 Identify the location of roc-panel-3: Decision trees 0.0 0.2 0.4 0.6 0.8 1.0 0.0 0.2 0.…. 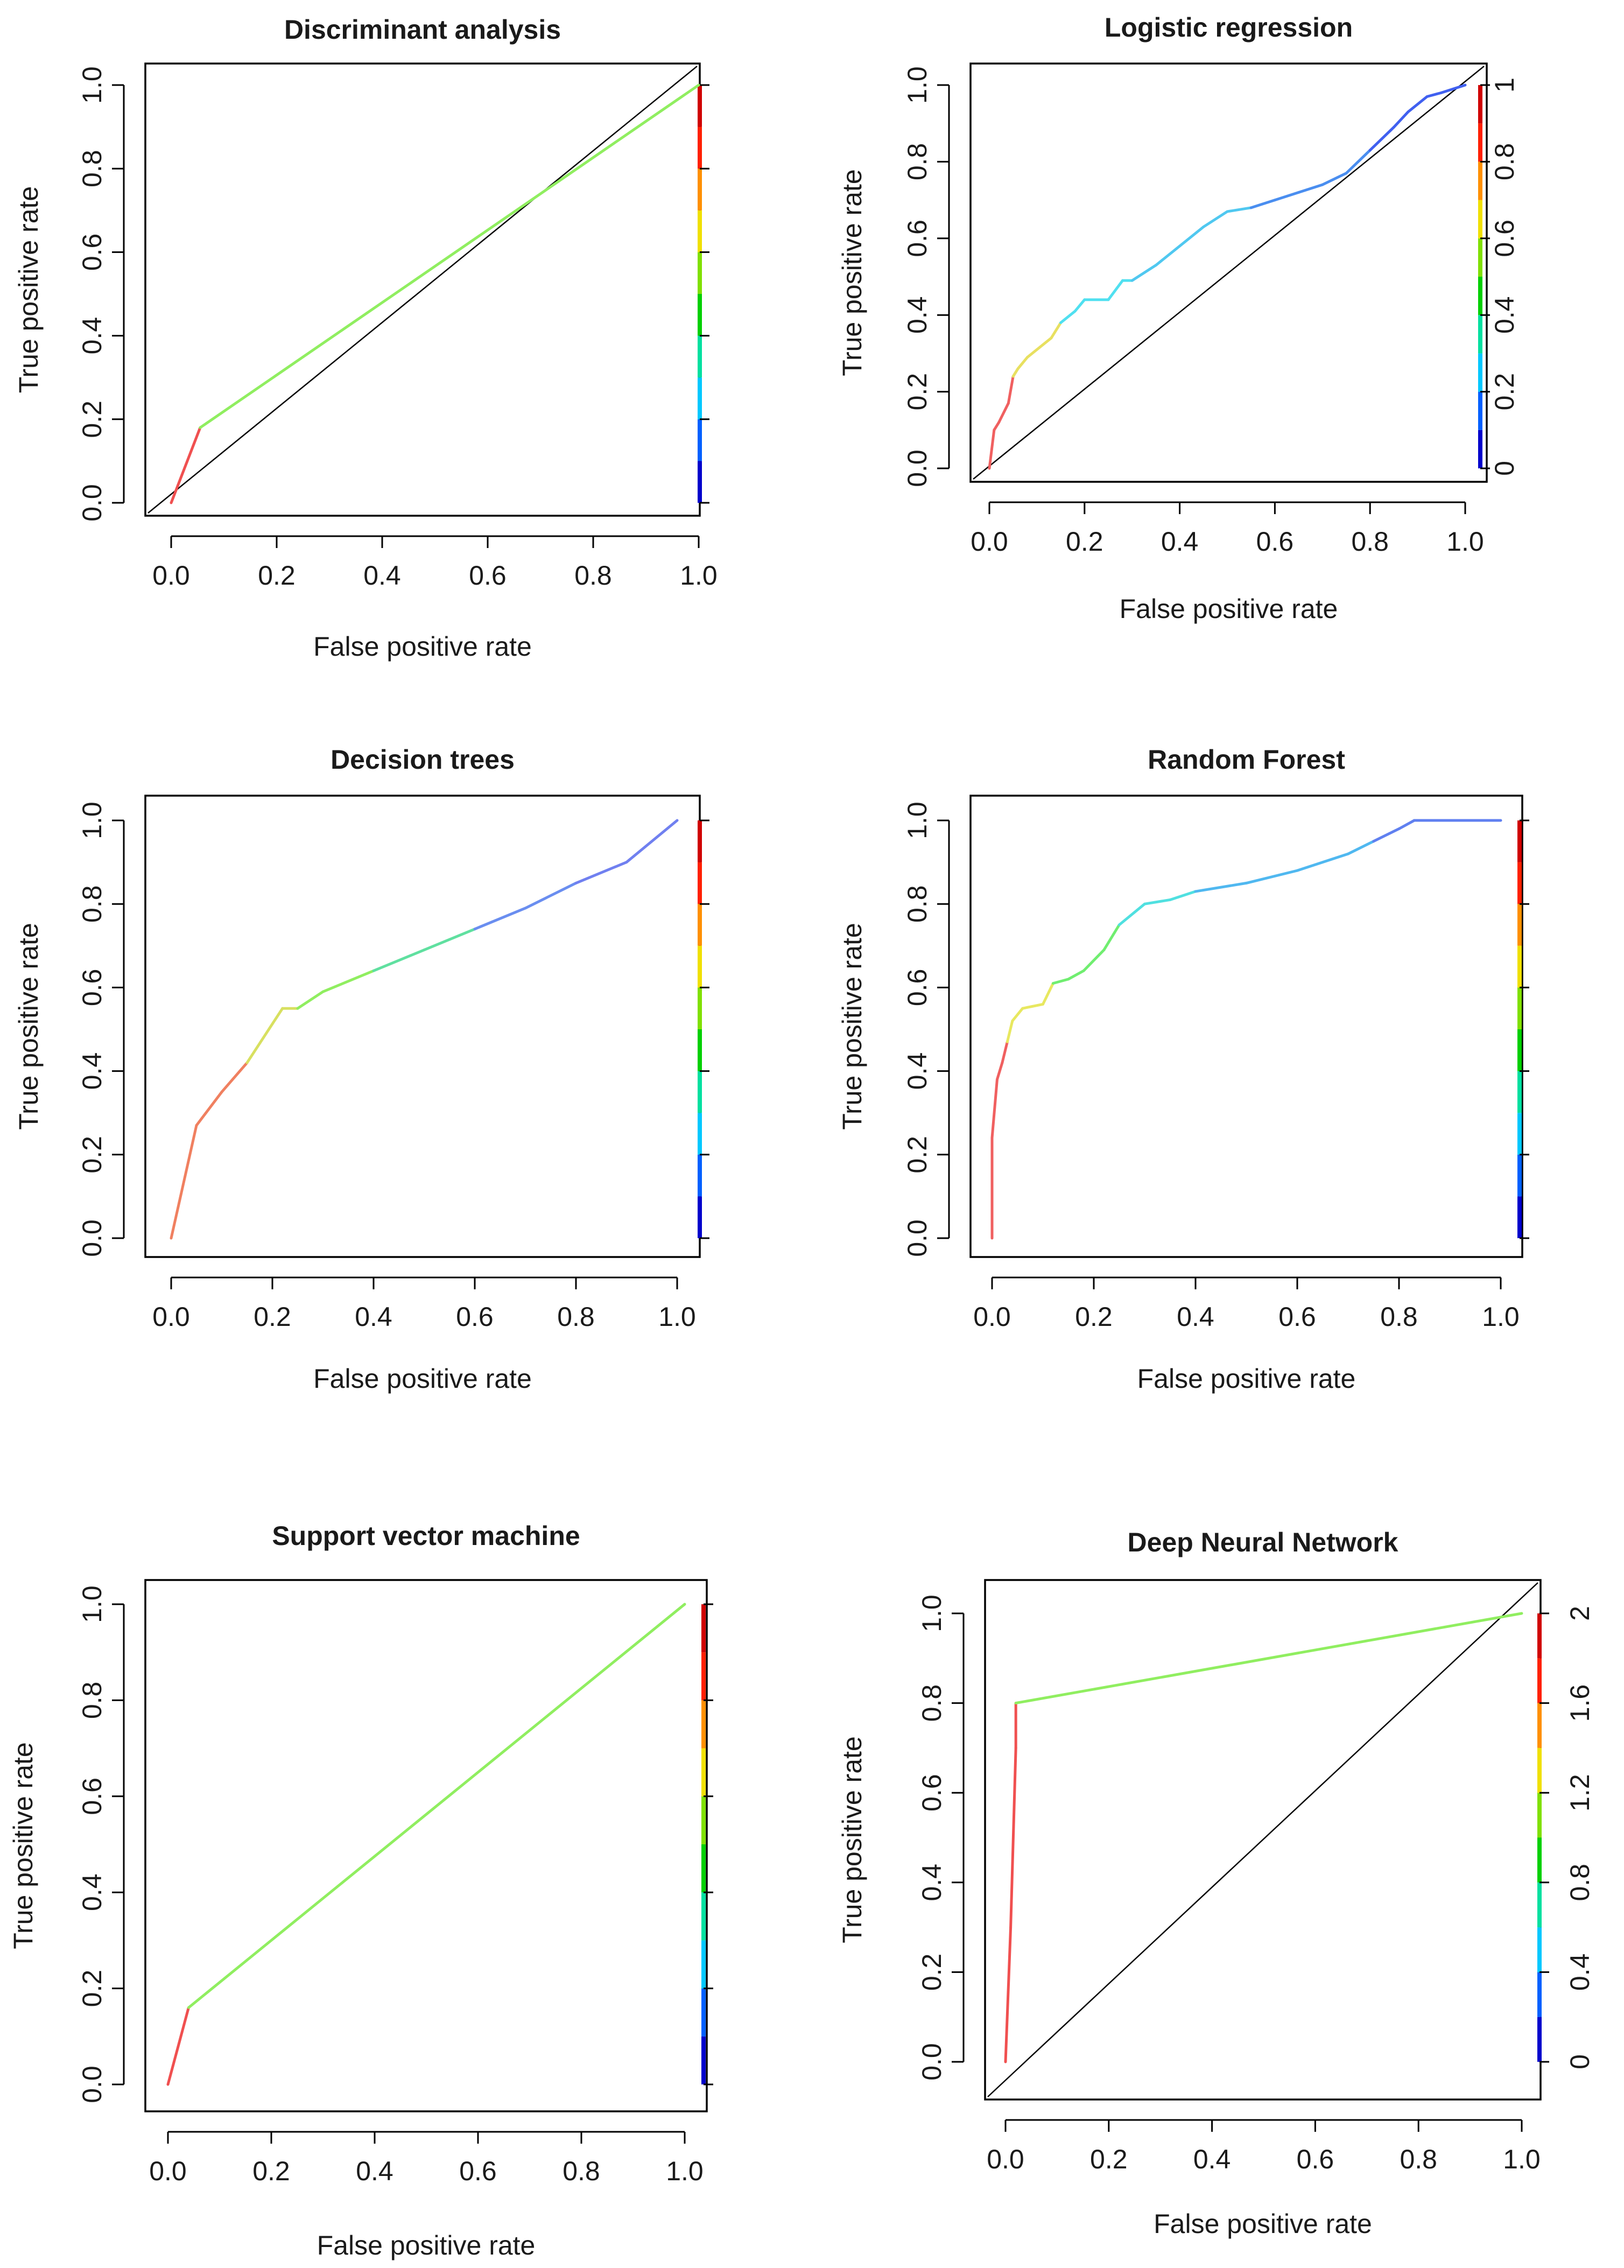
(361, 1069).